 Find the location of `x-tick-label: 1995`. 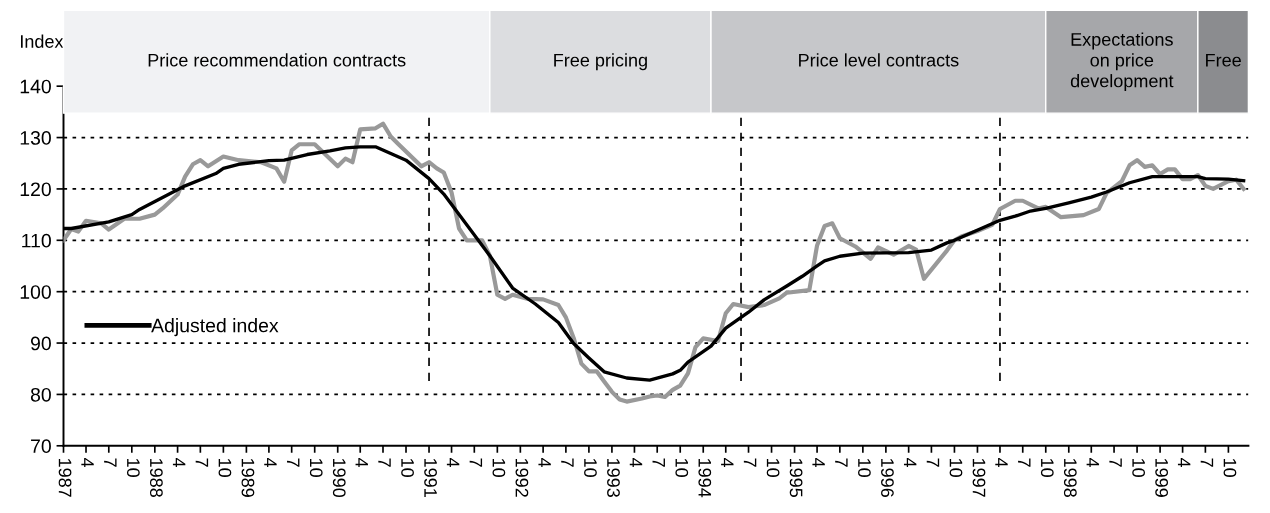

x-tick-label: 1995 is located at coordinates (796, 478).